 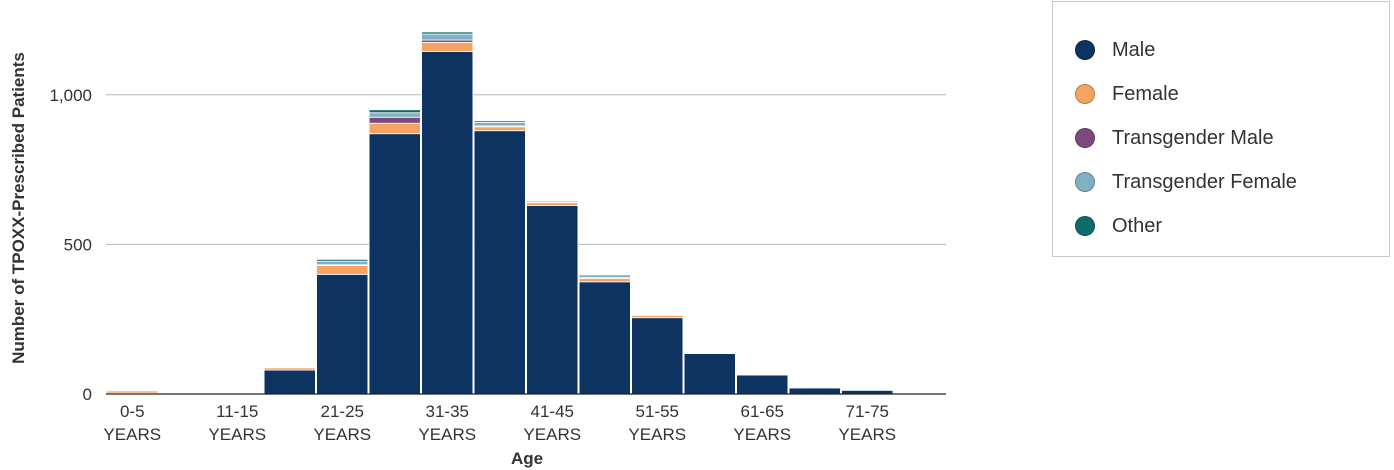 I want to click on y-tick-label: 0, so click(x=87, y=394).